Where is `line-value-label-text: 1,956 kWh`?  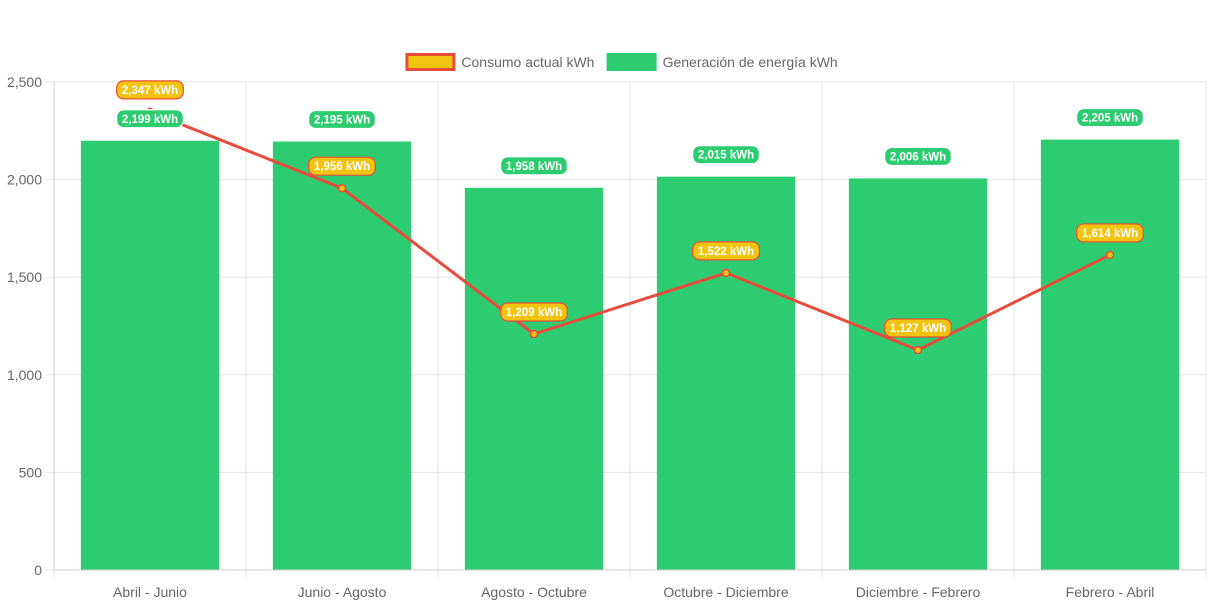
line-value-label-text: 1,956 kWh is located at coordinates (342, 167).